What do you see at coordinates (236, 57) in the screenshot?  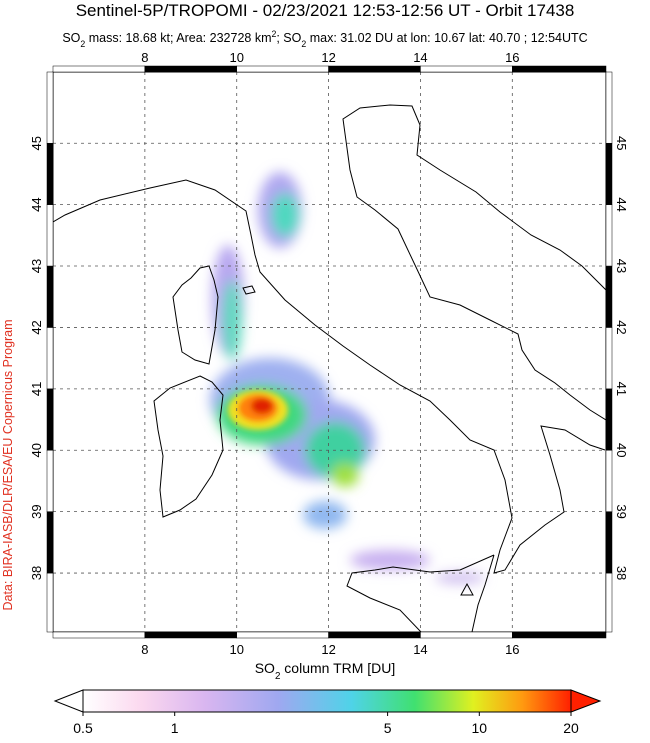 I see `lon-tick-label-top: 10` at bounding box center [236, 57].